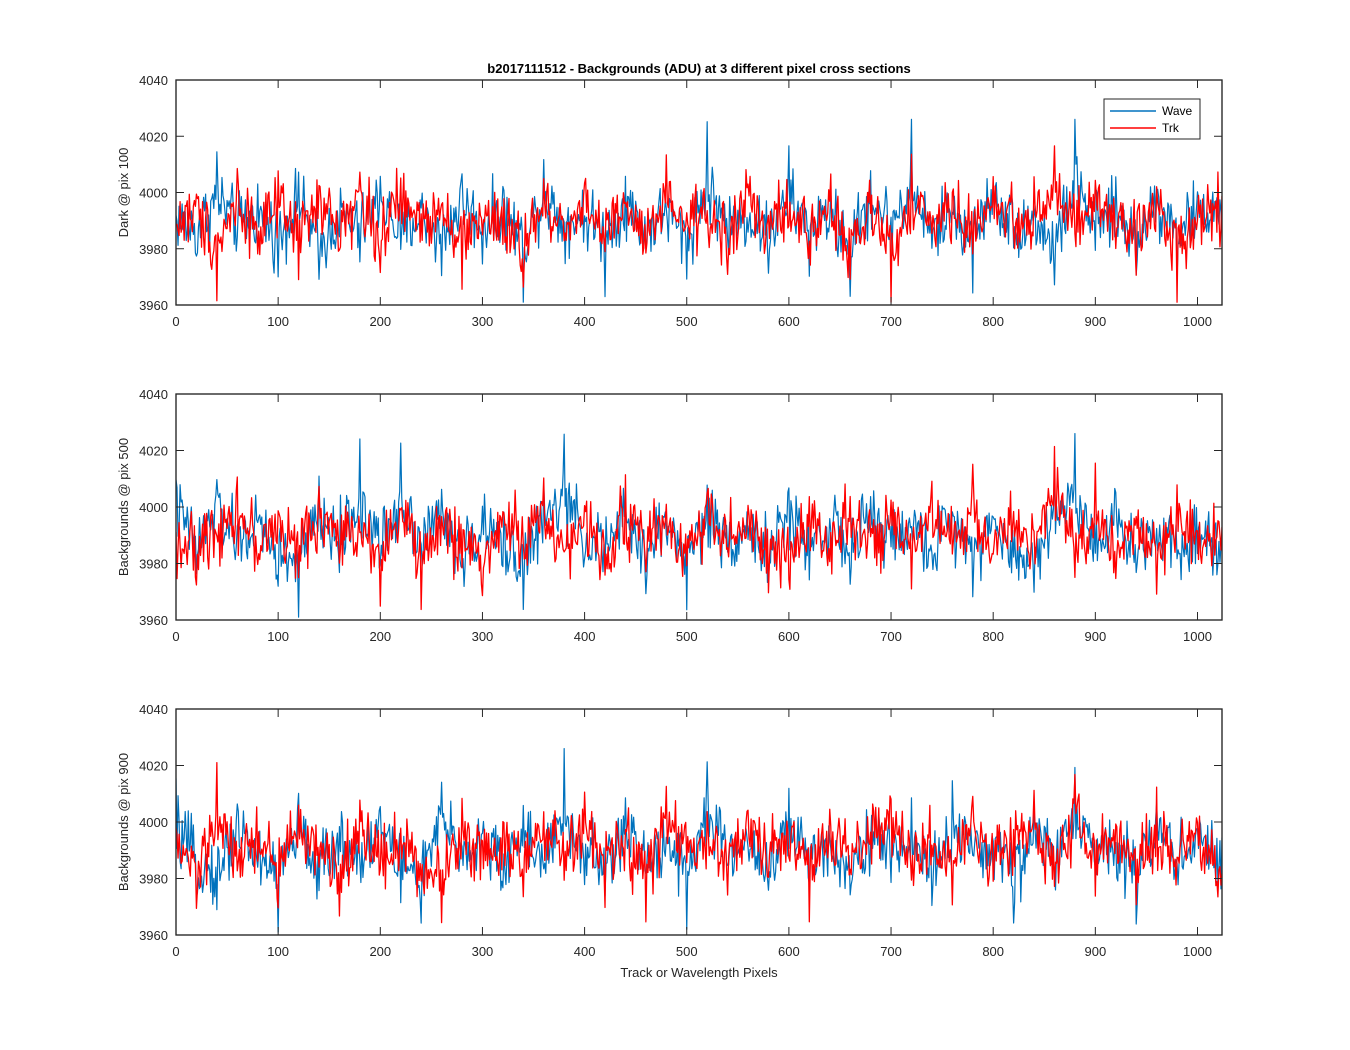  Describe the element at coordinates (123, 507) in the screenshot. I see `y-axis-label: Backgrounds @ pix 500` at that location.